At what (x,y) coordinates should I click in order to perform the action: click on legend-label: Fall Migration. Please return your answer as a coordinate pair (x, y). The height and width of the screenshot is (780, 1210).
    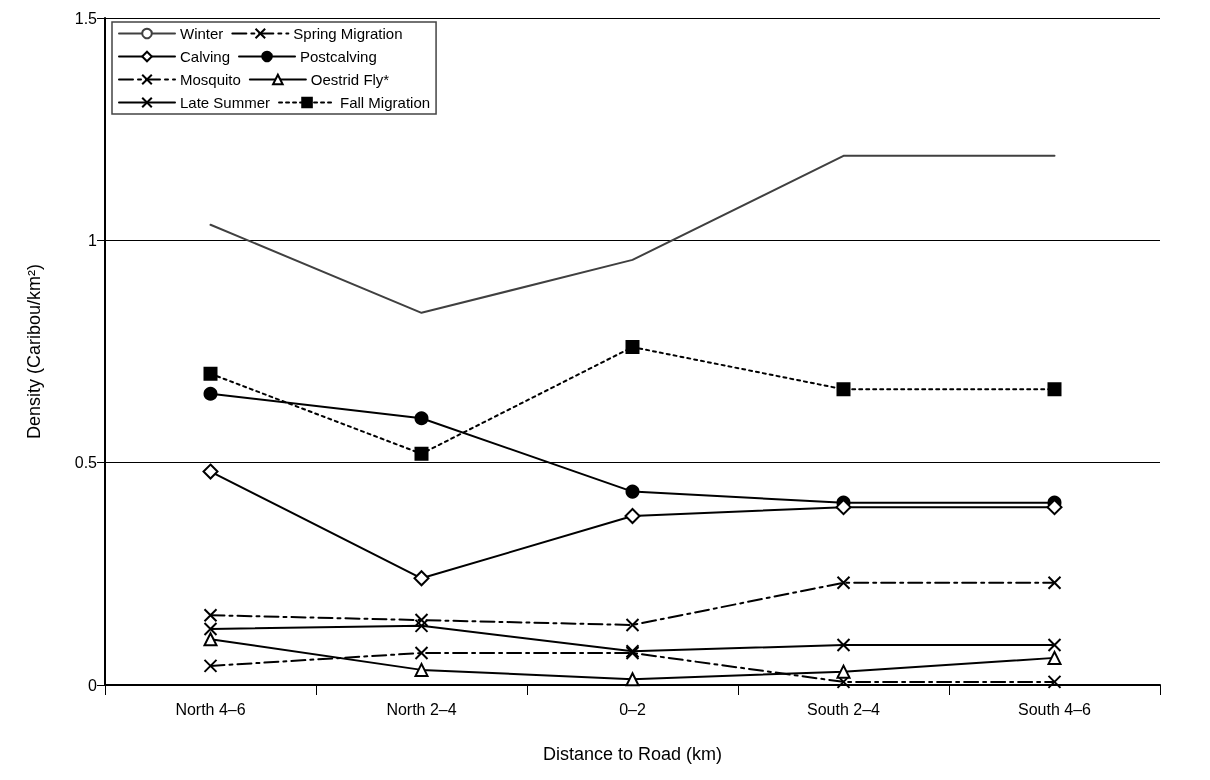
    Looking at the image, I should click on (385, 102).